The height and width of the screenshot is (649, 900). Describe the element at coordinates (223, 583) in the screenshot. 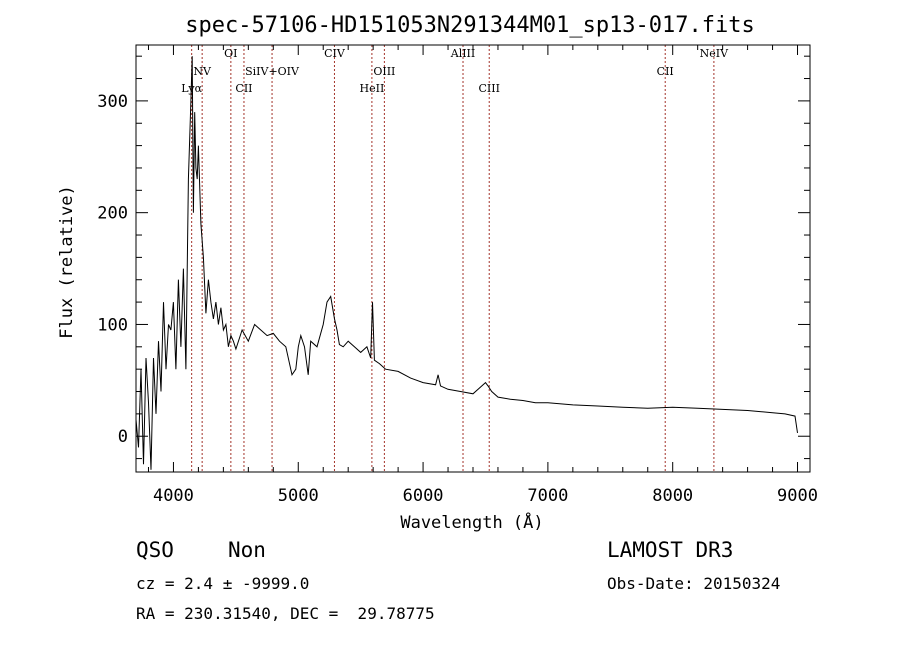

I see `redshift-cz: cz = 2.4 ± -9999.0` at that location.